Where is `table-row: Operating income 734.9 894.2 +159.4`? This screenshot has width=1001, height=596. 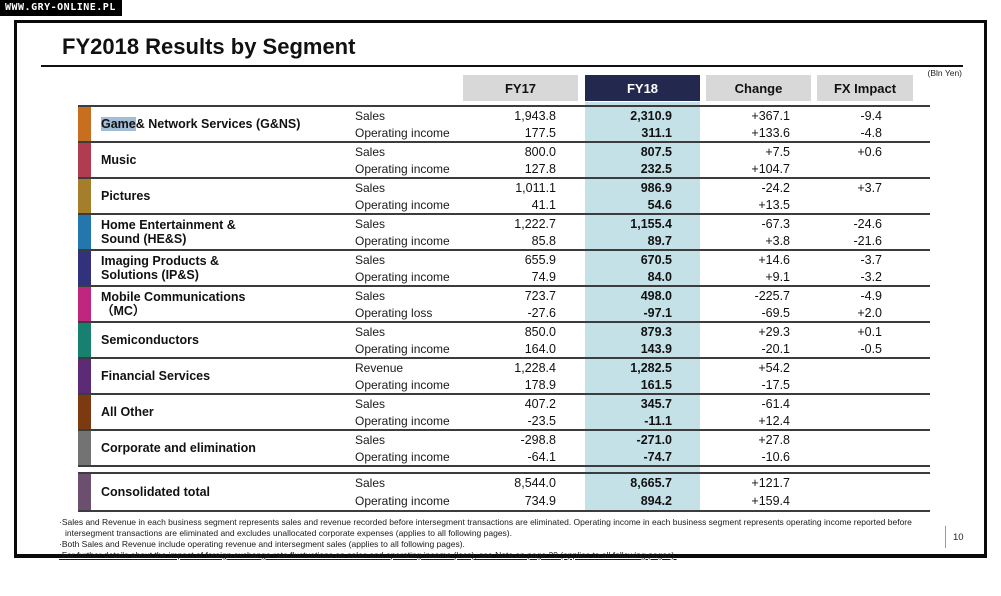 table-row: Operating income 734.9 894.2 +159.4 is located at coordinates (633, 501).